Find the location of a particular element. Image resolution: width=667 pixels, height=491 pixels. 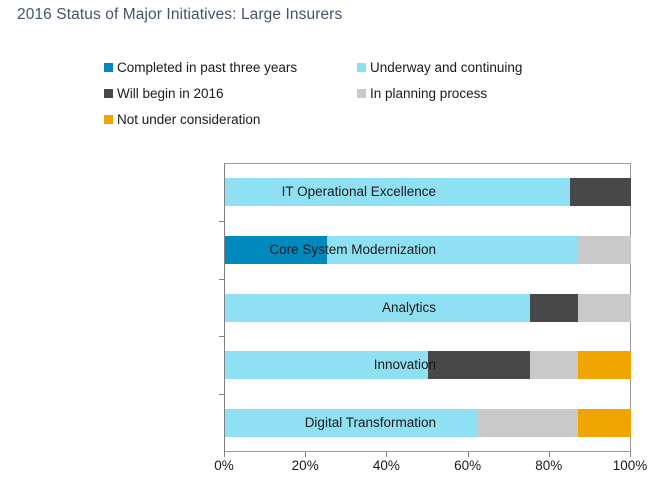

legend-swatch-completed-icon is located at coordinates (108, 67).